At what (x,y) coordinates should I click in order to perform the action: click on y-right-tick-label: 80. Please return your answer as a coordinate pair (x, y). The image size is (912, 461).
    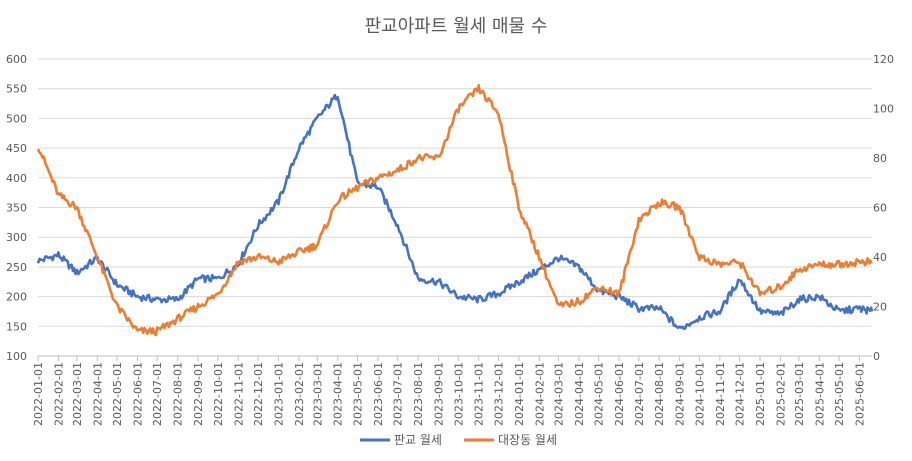
    Looking at the image, I should click on (880, 158).